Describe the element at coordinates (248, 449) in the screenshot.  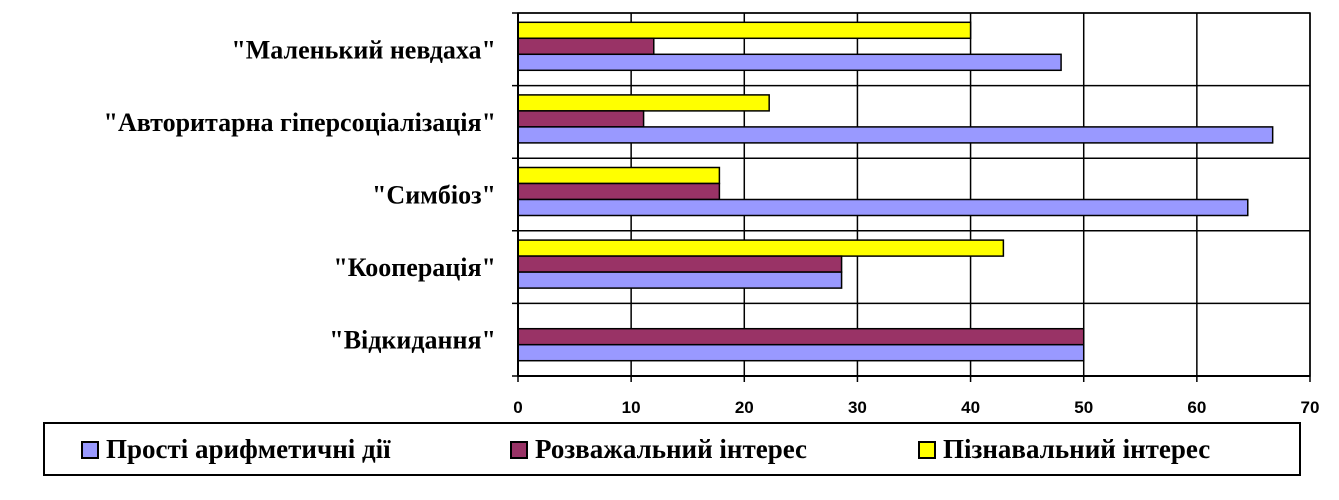
I see `legend-label-series-1: Прості арифметичні дії` at that location.